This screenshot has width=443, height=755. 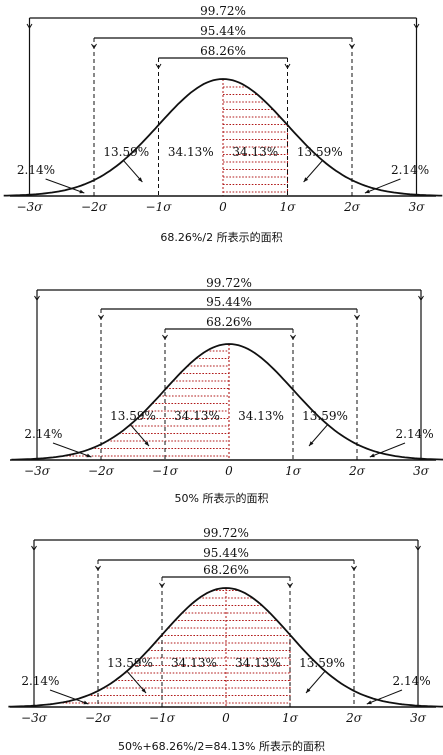 I want to click on panel-caption-3: 50%+68.26%/2=84.13% 所表示的面积, so click(x=221, y=746).